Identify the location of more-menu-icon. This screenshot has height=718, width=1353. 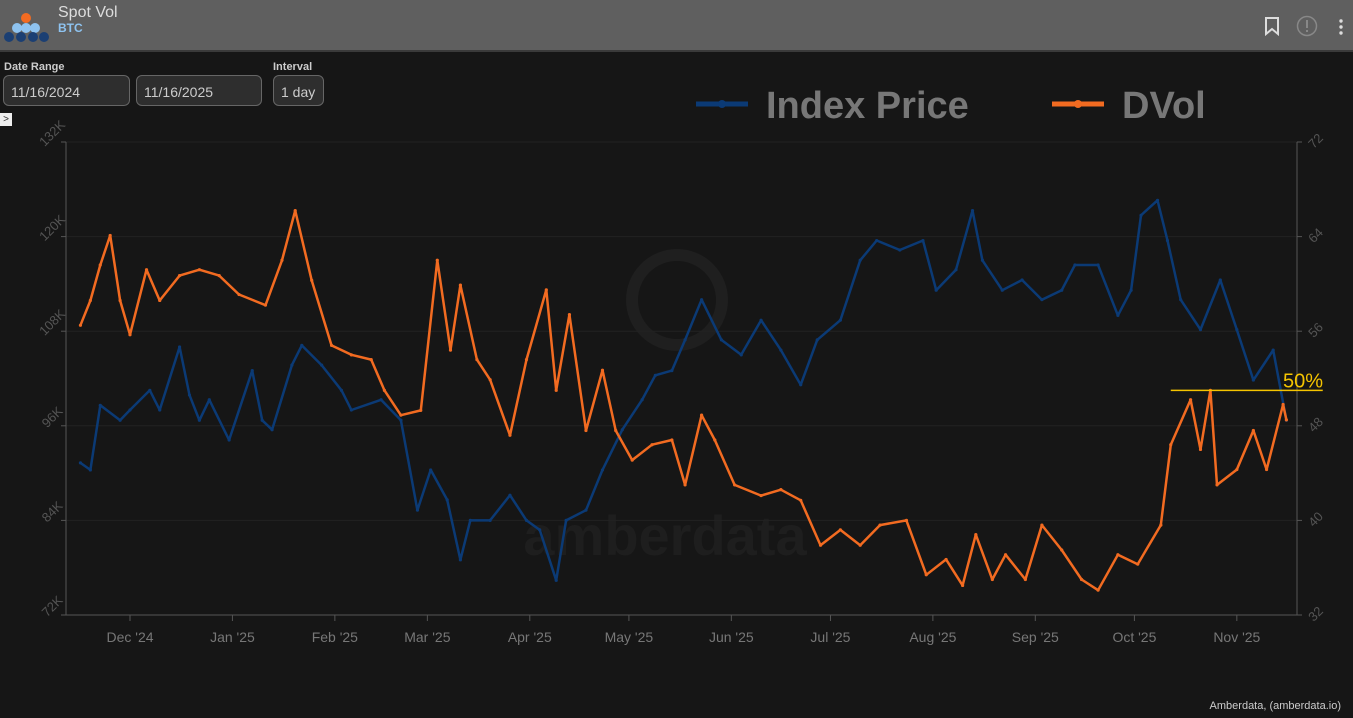
(1341, 27).